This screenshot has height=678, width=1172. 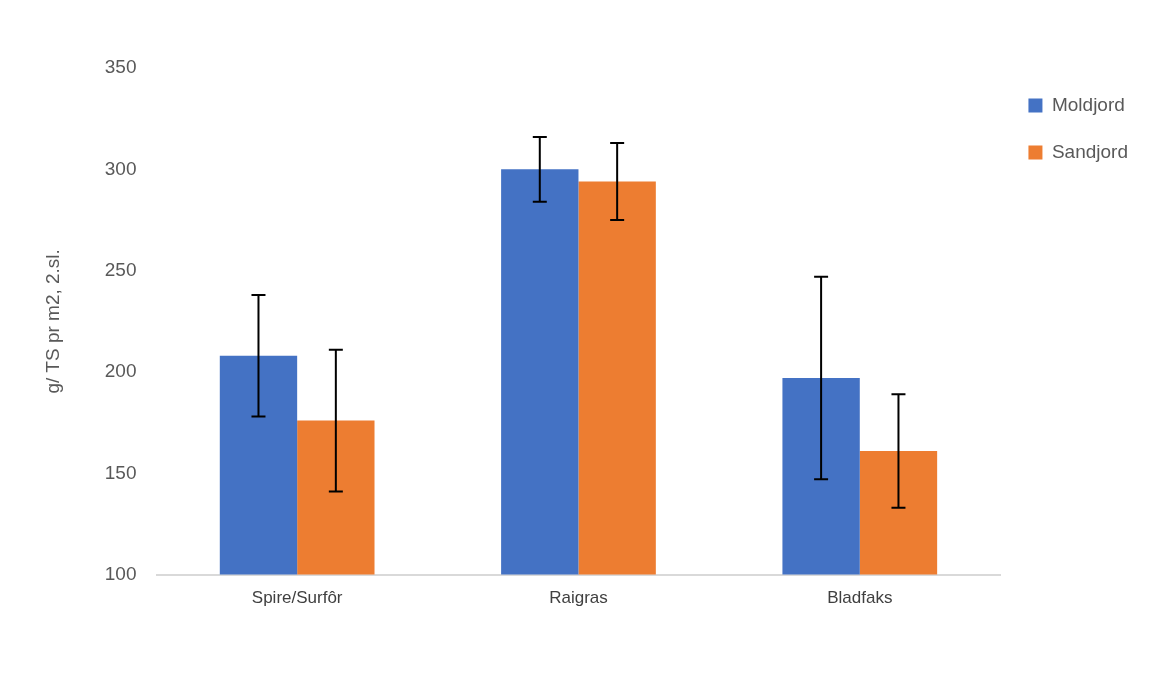 What do you see at coordinates (120, 371) in the screenshot?
I see `y-tick-label: 200` at bounding box center [120, 371].